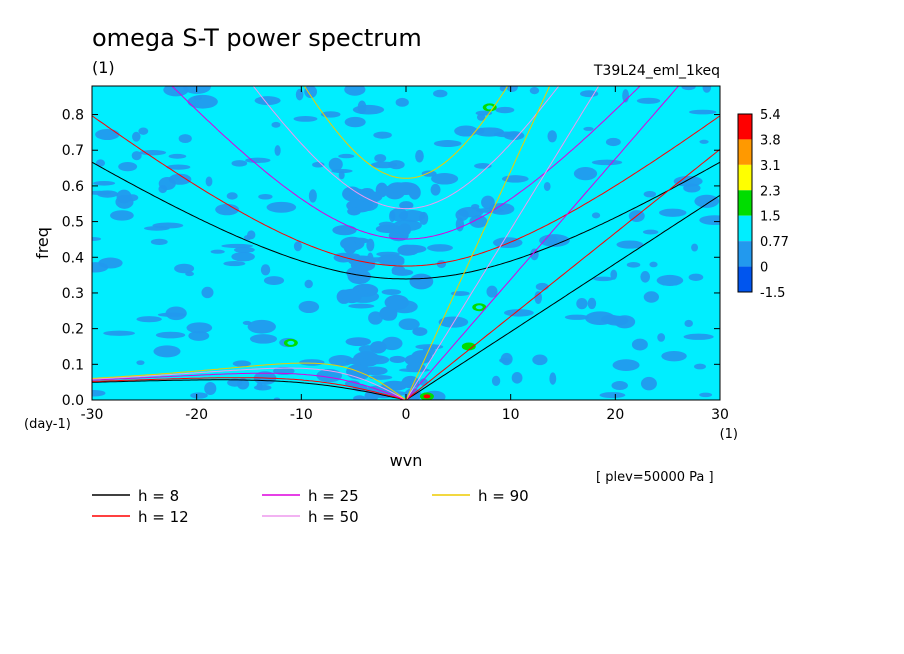 The height and width of the screenshot is (654, 904). What do you see at coordinates (770, 217) in the screenshot?
I see `colorbar-level-label: 1.5` at bounding box center [770, 217].